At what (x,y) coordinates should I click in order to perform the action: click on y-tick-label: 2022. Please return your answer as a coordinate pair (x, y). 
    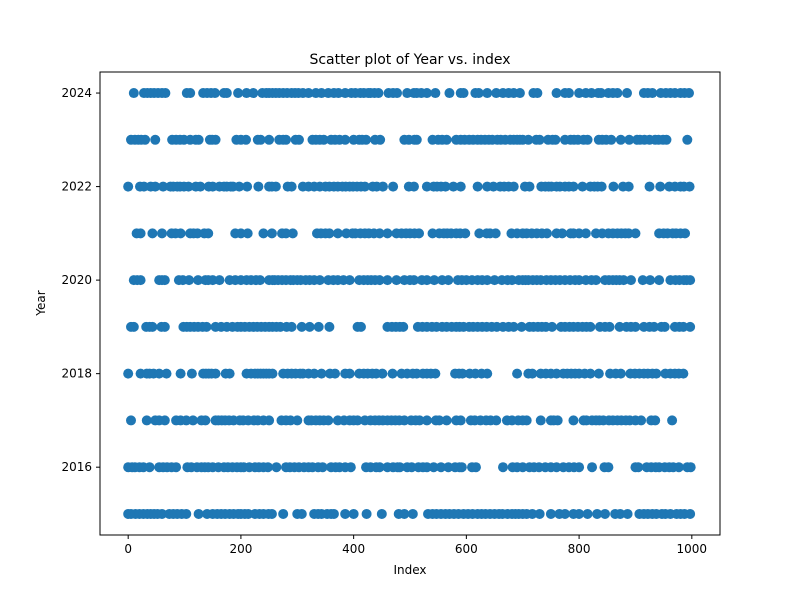
    Looking at the image, I should click on (76, 187).